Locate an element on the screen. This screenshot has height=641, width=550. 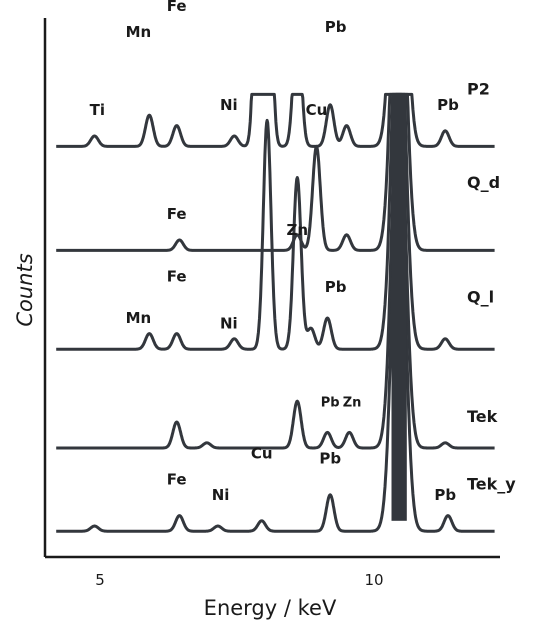
pb-peak-block is located at coordinates (399, 307).